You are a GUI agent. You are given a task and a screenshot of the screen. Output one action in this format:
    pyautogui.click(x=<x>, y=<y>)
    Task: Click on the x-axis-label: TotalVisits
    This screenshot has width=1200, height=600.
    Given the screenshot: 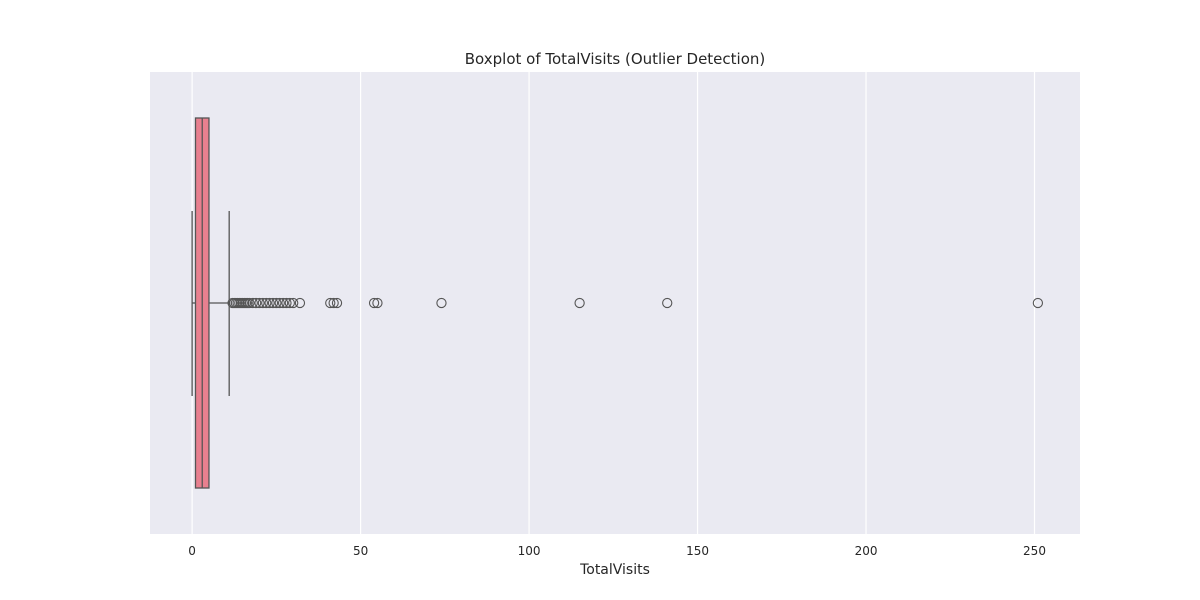 What is the action you would take?
    pyautogui.click(x=614, y=570)
    